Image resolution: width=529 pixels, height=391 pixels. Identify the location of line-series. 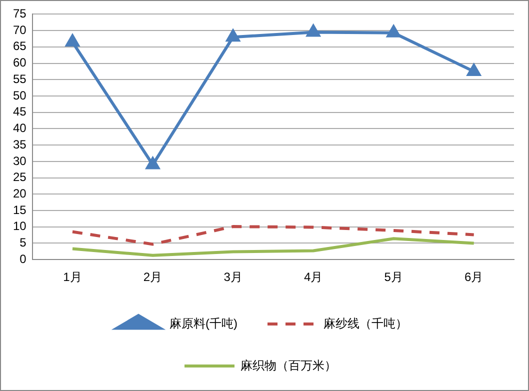
(273, 235).